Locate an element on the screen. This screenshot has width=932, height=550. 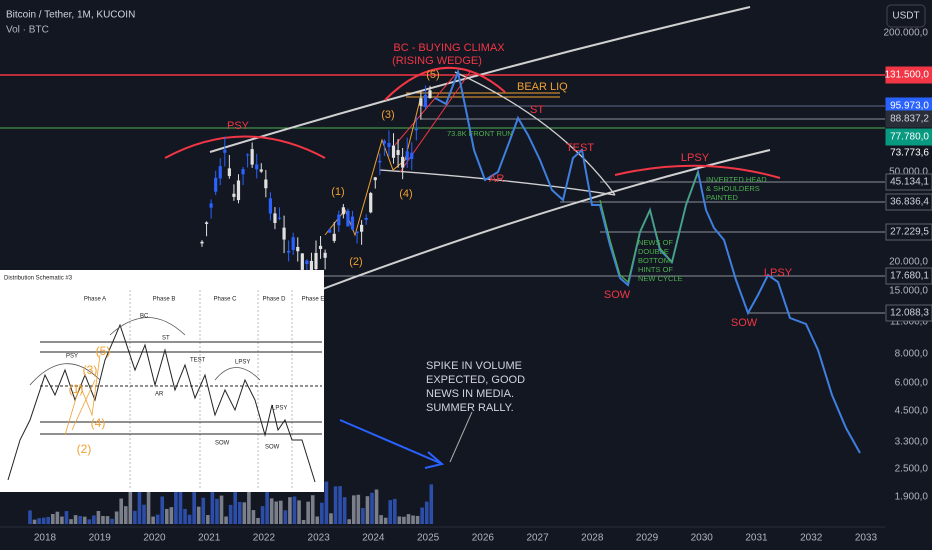
inset-label: SOW is located at coordinates (272, 448).